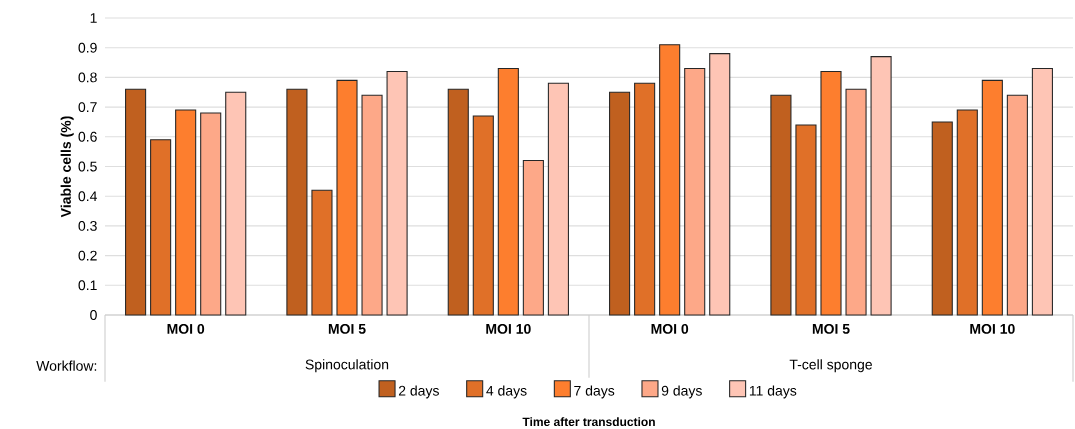 The width and height of the screenshot is (1075, 429). I want to click on legend-label: 4 days, so click(506, 392).